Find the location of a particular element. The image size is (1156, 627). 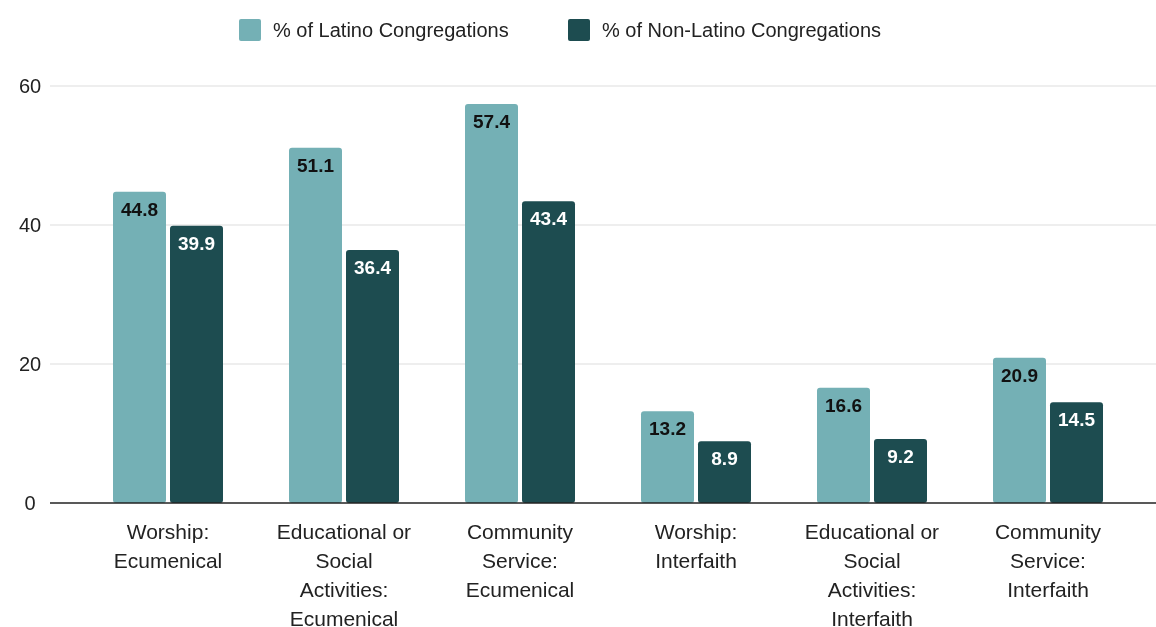

y-tick-label: 20 is located at coordinates (30, 364).